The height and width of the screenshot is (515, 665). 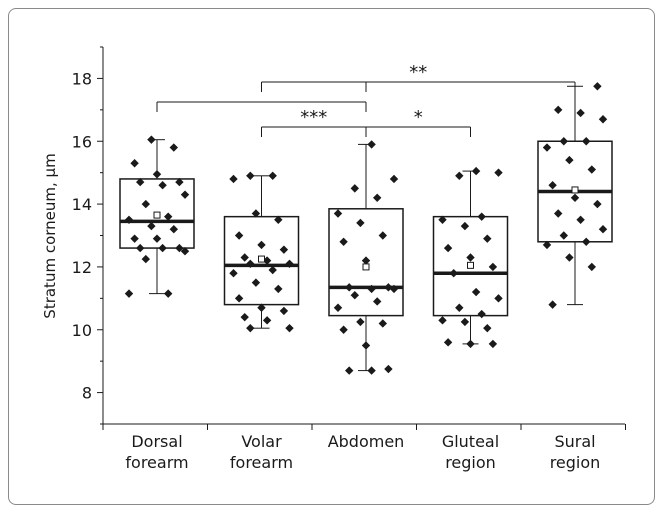 I want to click on y-tick-label: 12, so click(x=82, y=267).